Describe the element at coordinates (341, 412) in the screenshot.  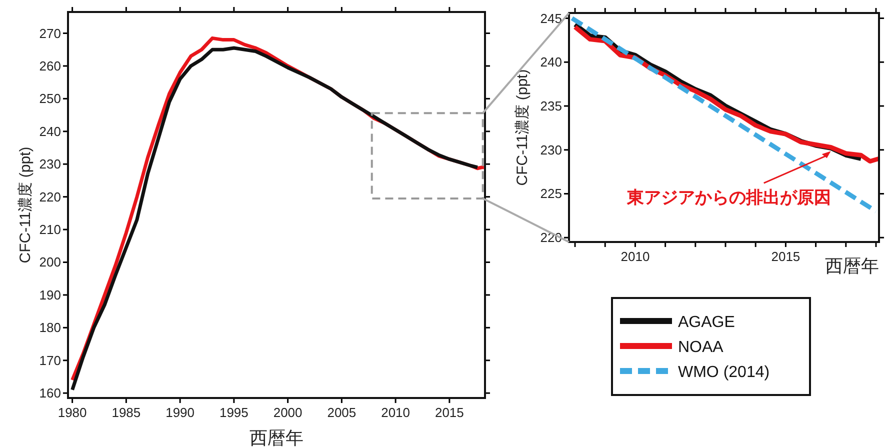
I see `x-tick-label: 2005` at that location.